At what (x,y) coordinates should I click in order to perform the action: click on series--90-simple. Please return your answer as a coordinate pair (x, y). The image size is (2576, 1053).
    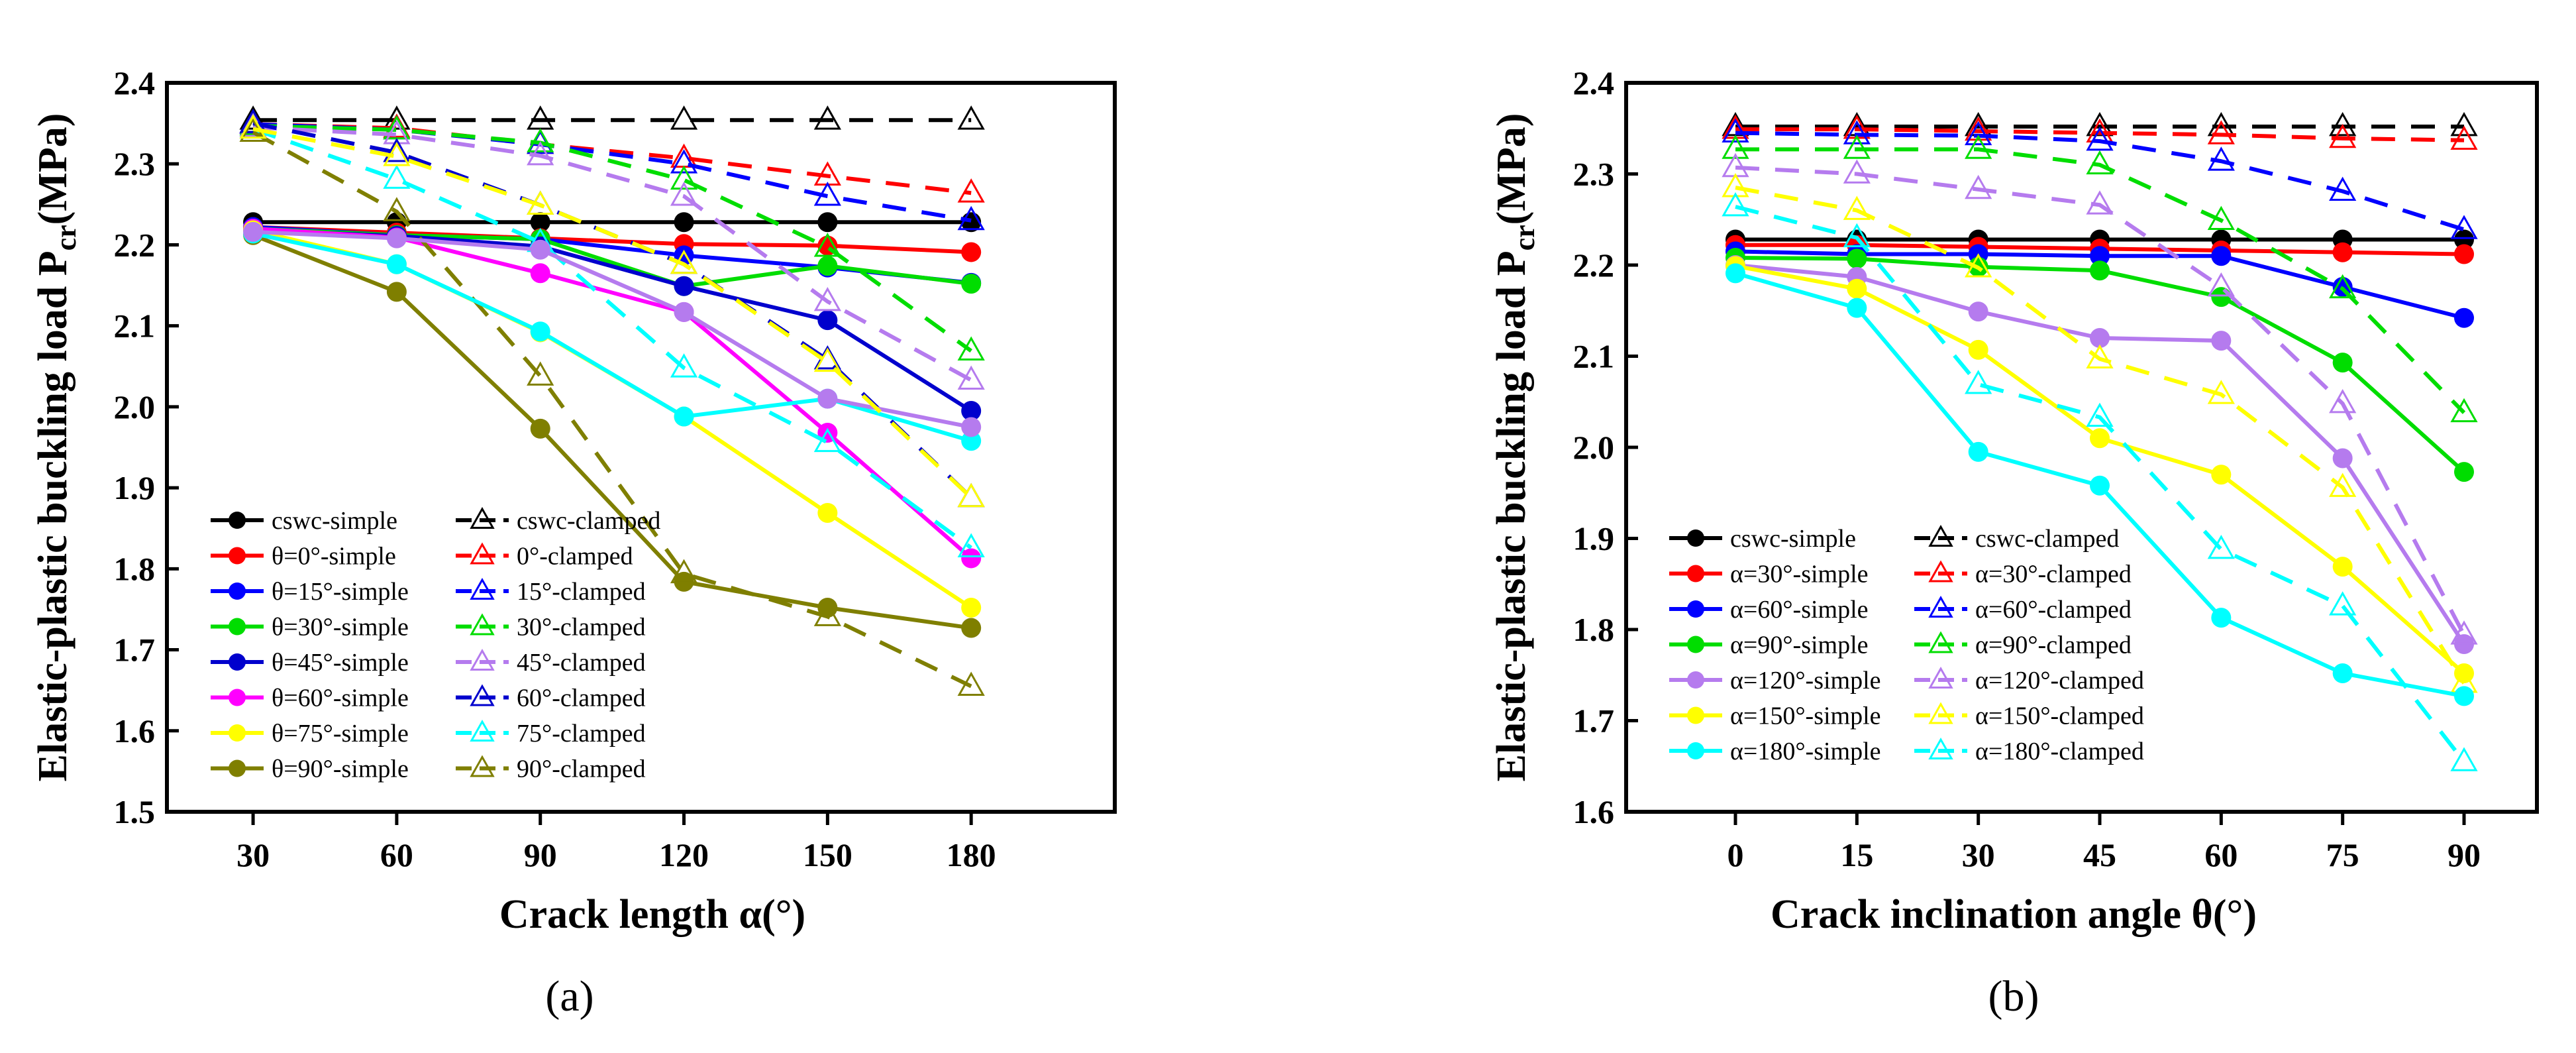
    Looking at the image, I should click on (612, 431).